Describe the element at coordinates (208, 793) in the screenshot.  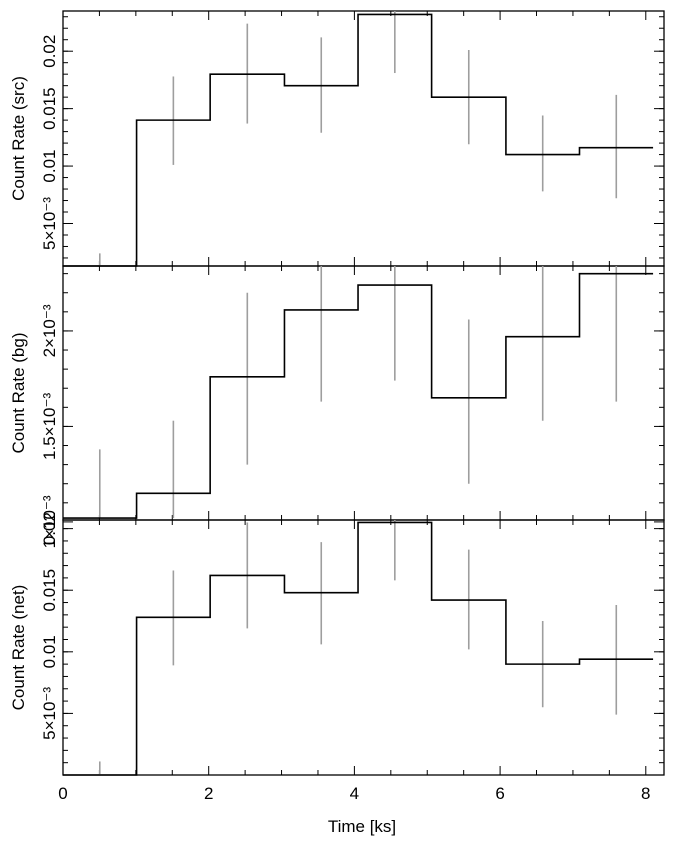
I see `x-tick-label: 2` at that location.